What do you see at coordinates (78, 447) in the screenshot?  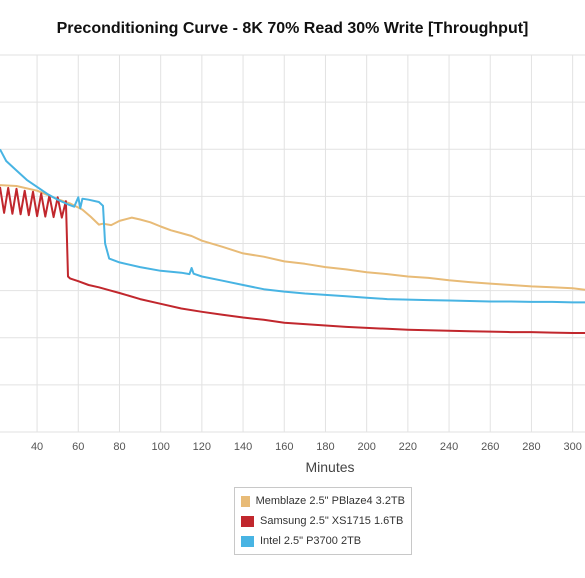 I see `x-tick-label: 60` at bounding box center [78, 447].